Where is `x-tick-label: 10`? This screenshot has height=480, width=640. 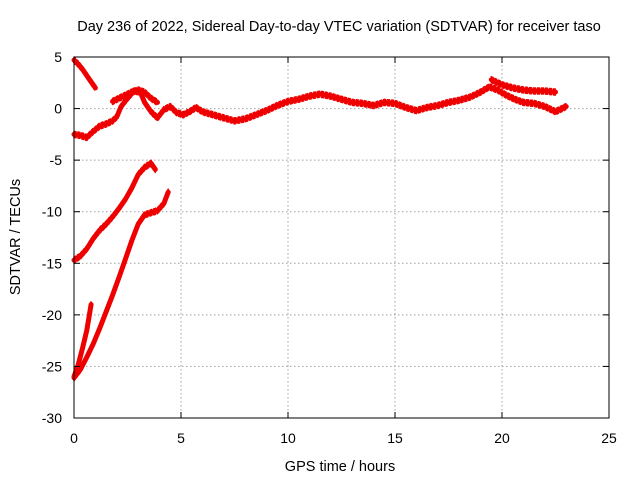 x-tick-label: 10 is located at coordinates (288, 438).